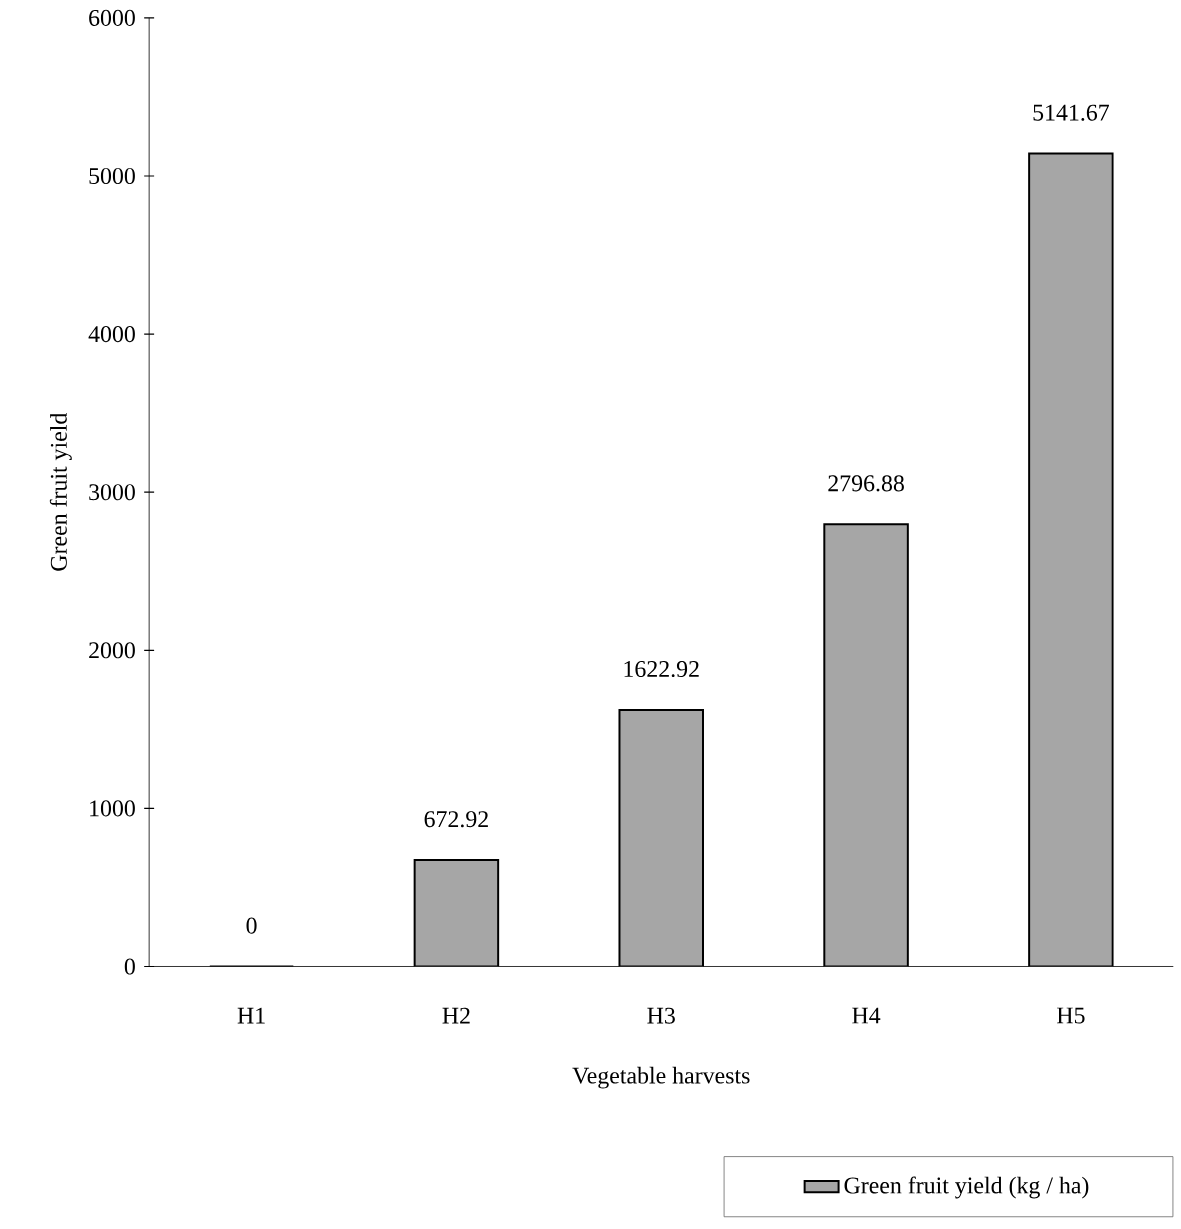  Describe the element at coordinates (1071, 112) in the screenshot. I see `data-label: 5141.67` at that location.